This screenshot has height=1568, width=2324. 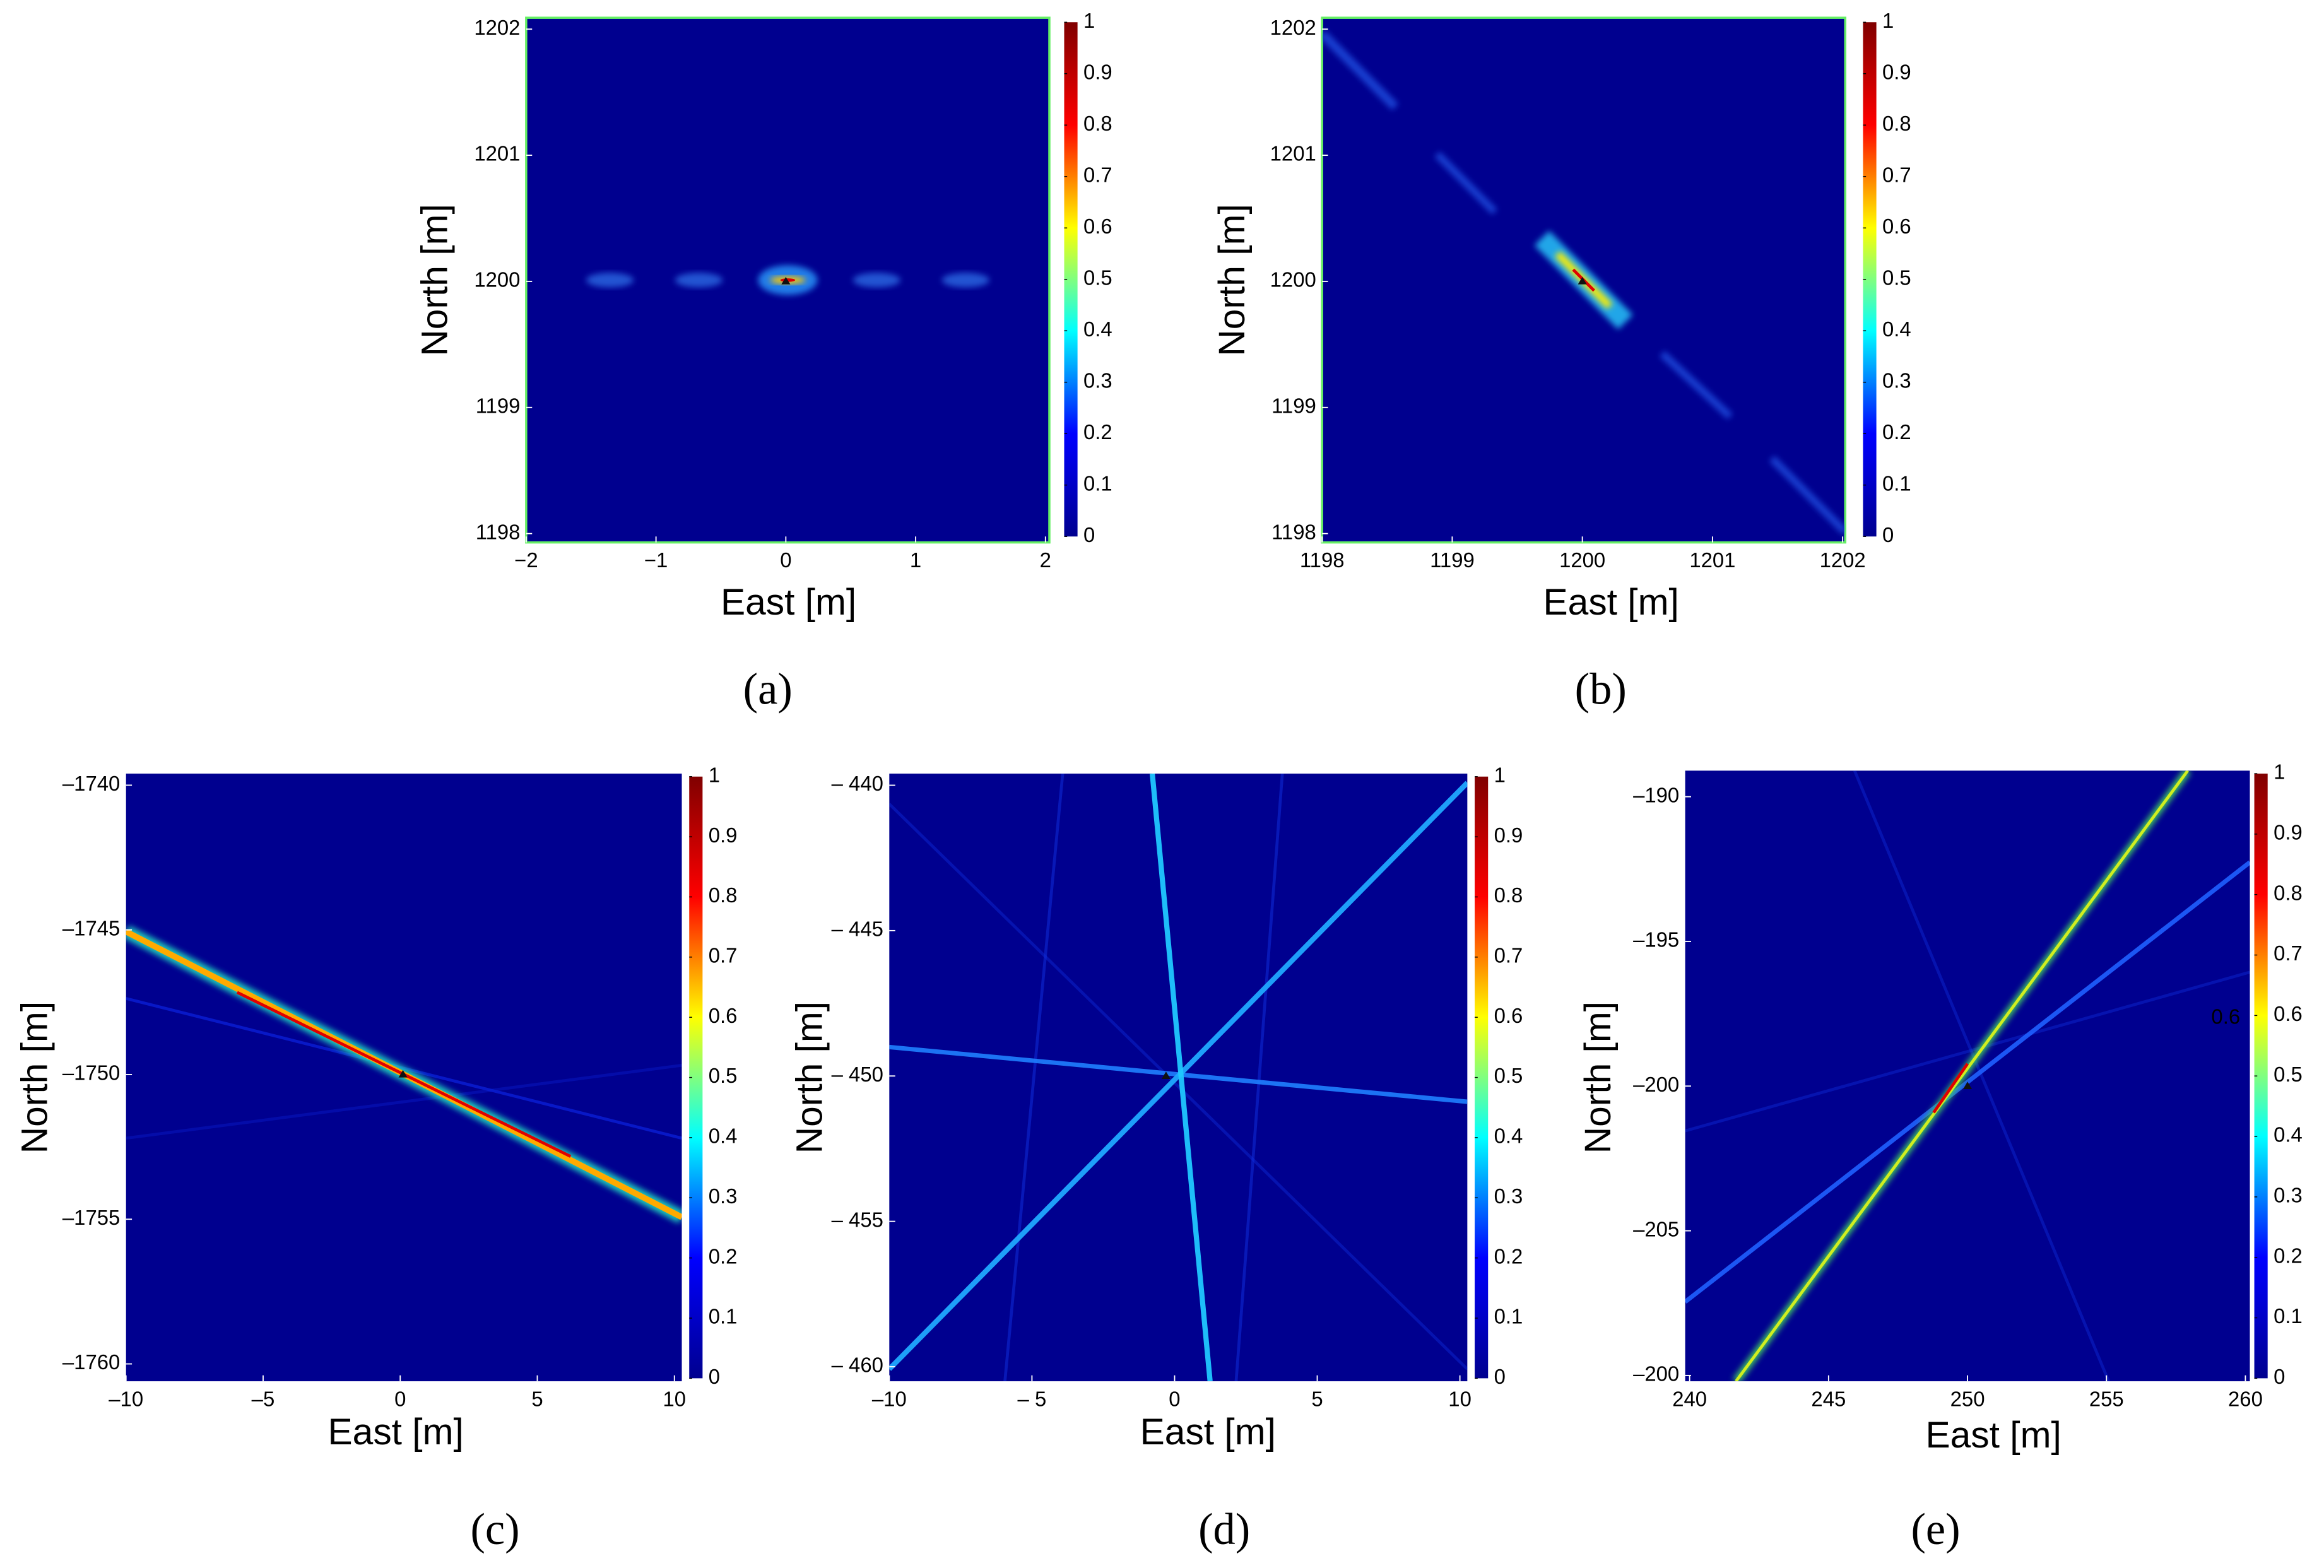 I want to click on panel-label: (e), so click(x=1936, y=1530).